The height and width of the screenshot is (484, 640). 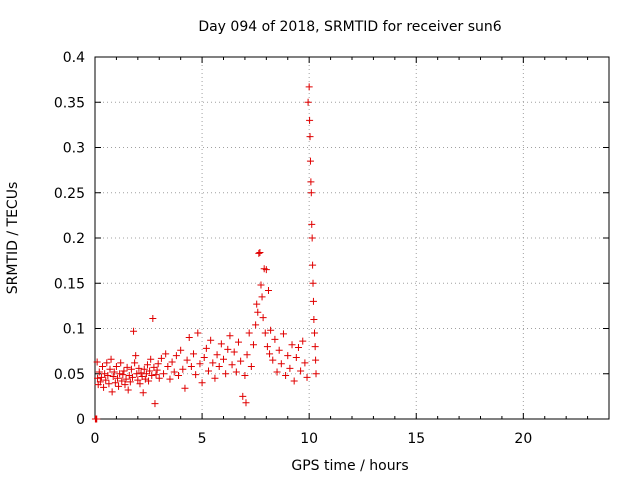 I want to click on x-tick-label: 15, so click(x=416, y=439).